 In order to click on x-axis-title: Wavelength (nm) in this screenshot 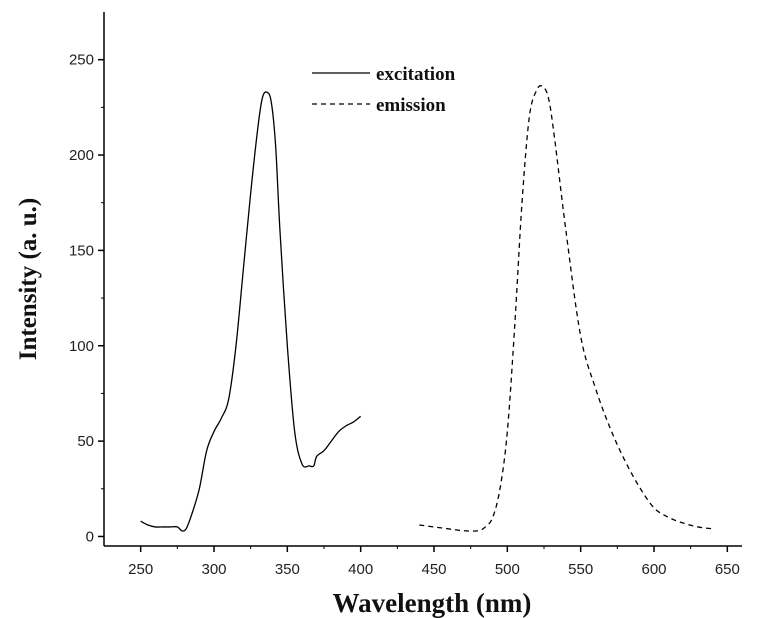, I will do `click(432, 603)`.